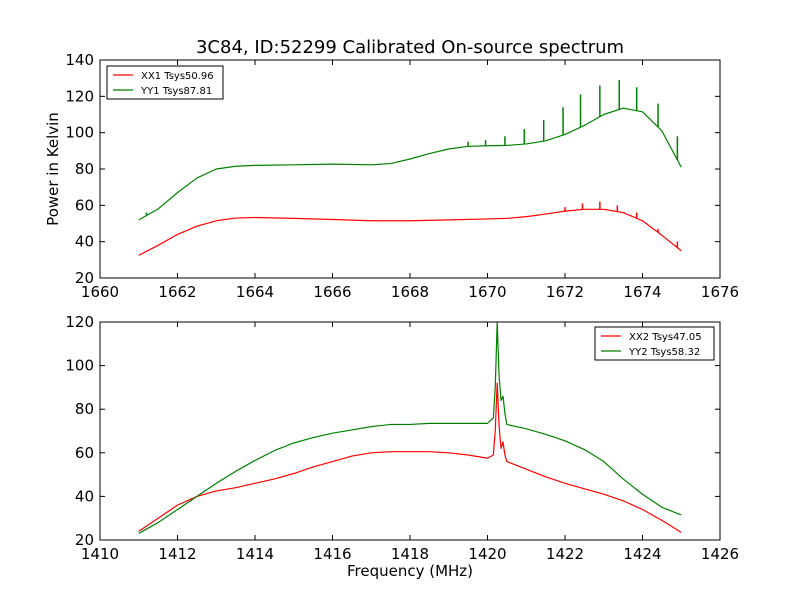  What do you see at coordinates (177, 554) in the screenshot?
I see `x-tick-label: 1412` at bounding box center [177, 554].